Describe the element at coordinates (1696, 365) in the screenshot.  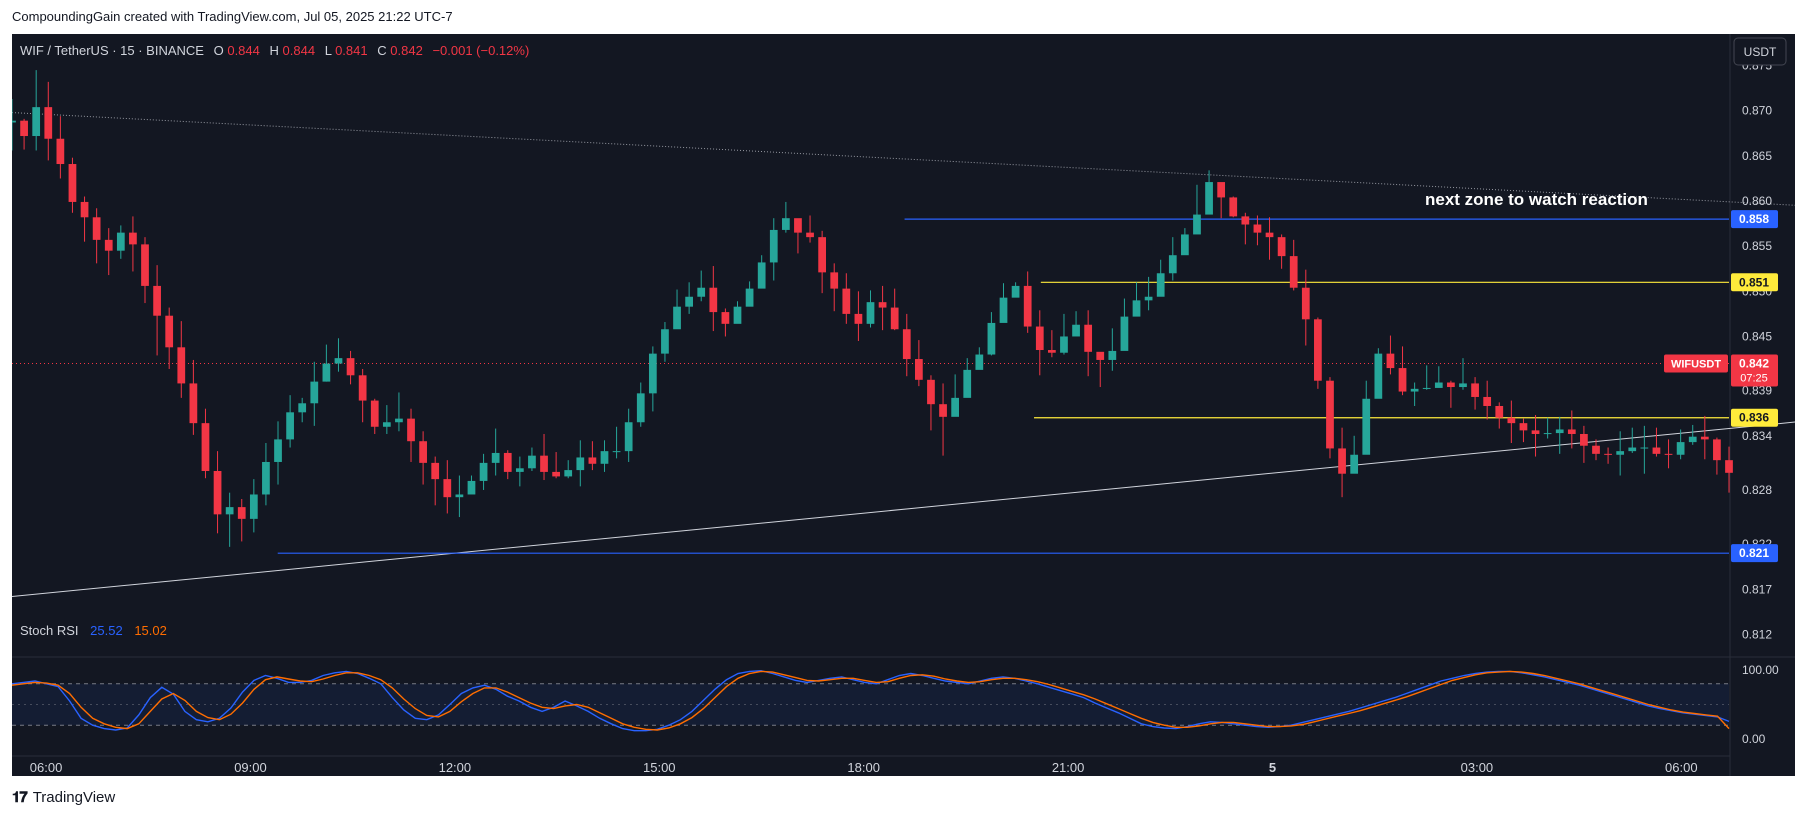
I see `symbol-tag-label: WIFUSDT` at that location.